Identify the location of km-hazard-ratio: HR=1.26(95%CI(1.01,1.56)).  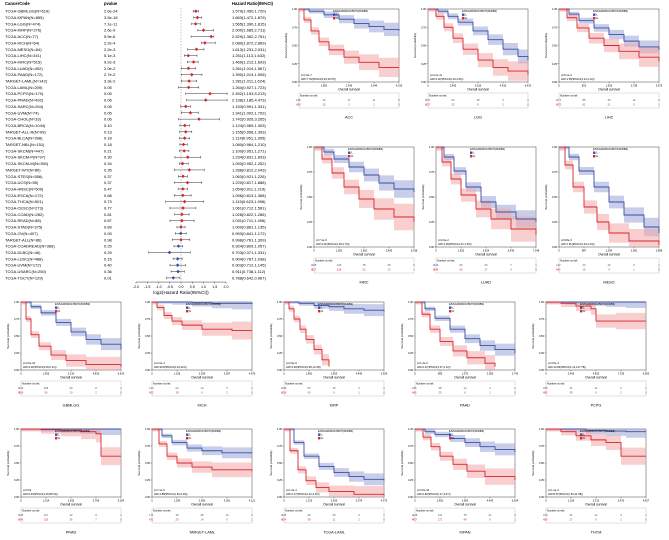
(455, 244).